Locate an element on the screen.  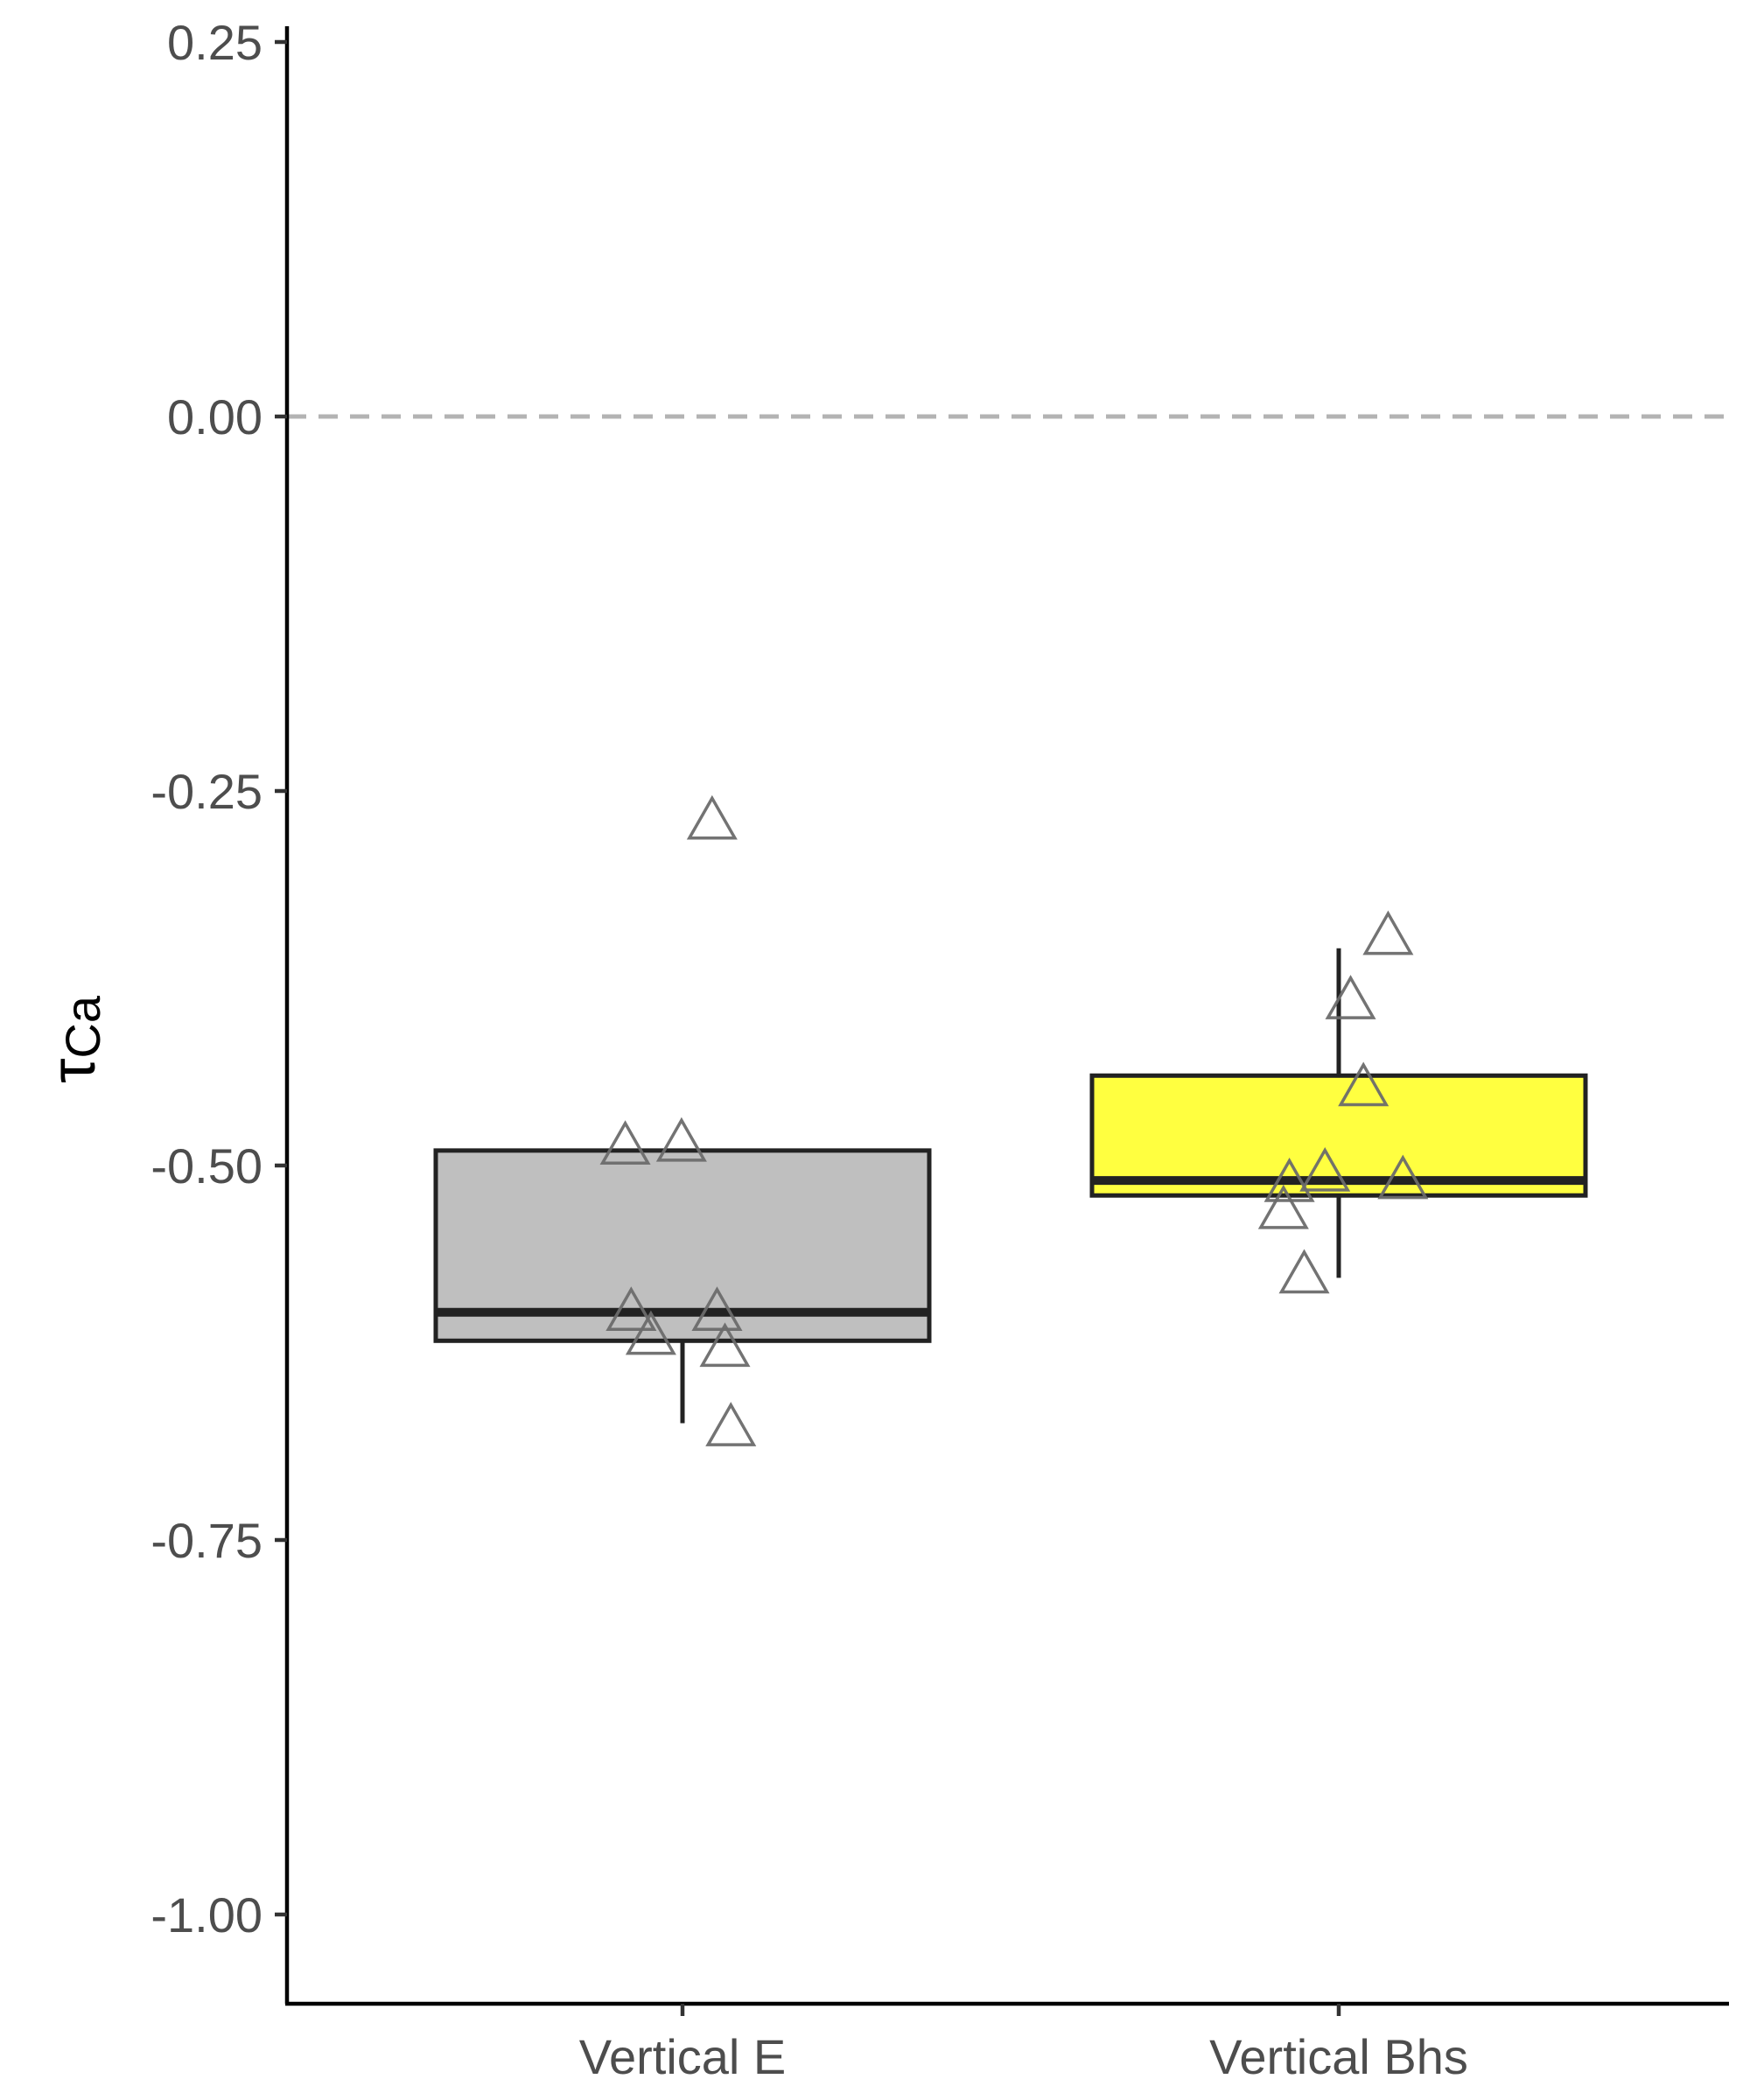
y-axis-label: τCa is located at coordinates (74, 1039).